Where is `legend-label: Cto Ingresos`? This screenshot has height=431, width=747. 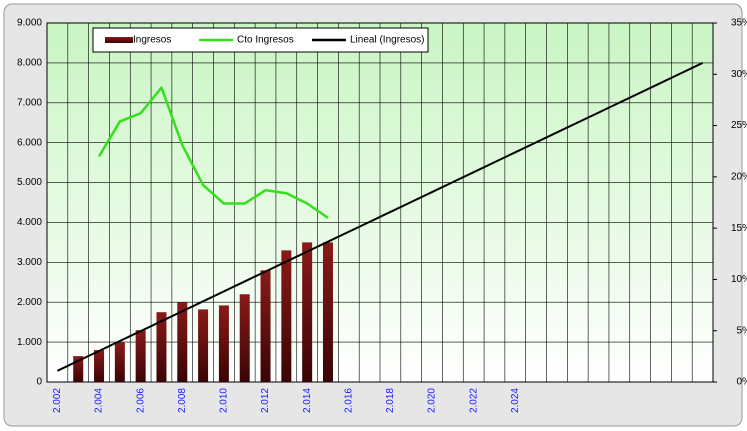 legend-label: Cto Ingresos is located at coordinates (265, 40).